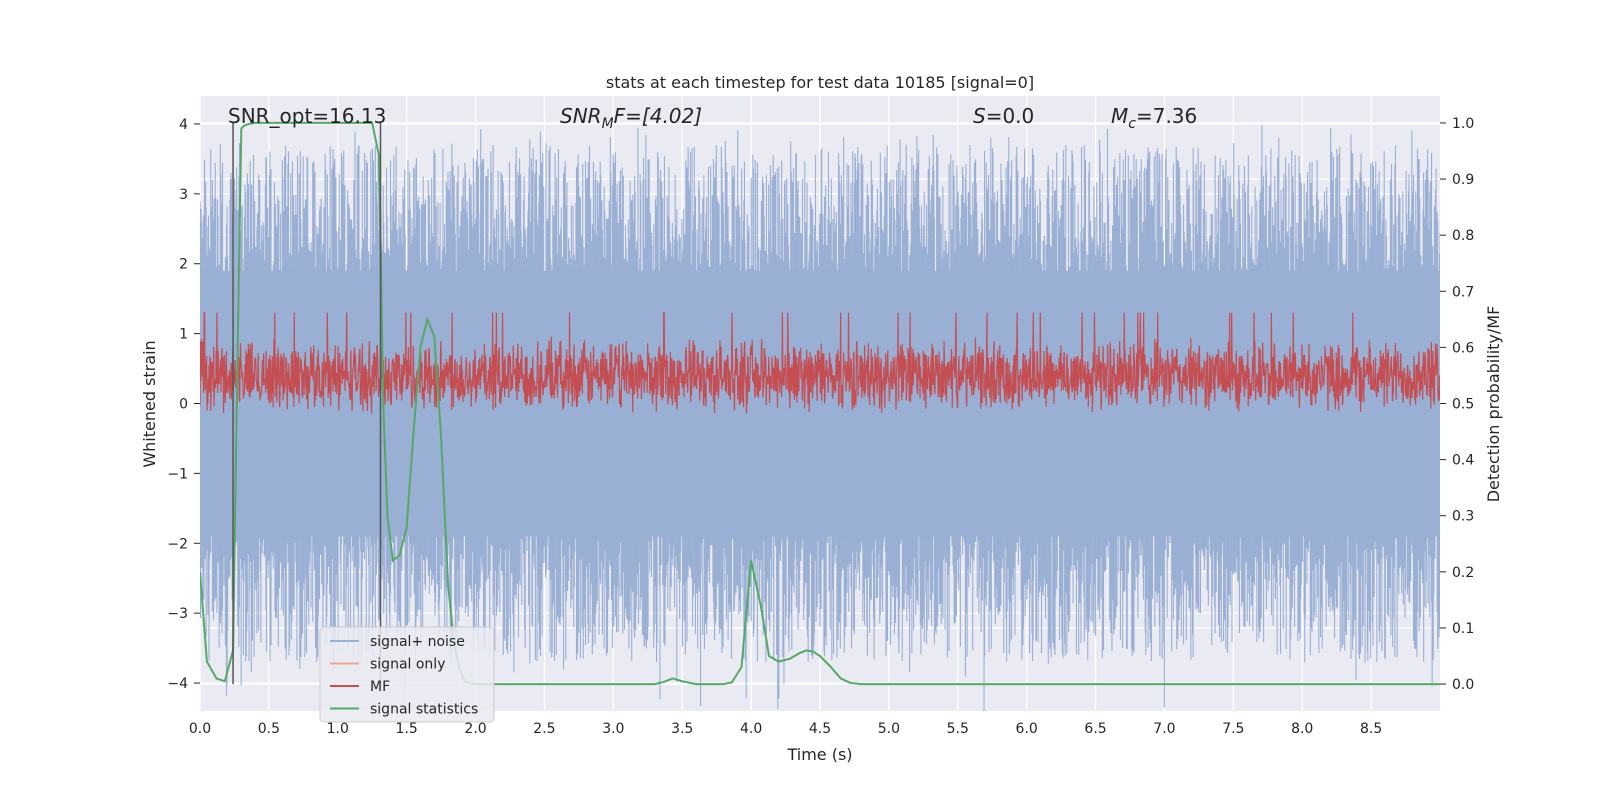 The width and height of the screenshot is (1600, 800). I want to click on snr-mf-suffix: F=[4.02], so click(658, 116).